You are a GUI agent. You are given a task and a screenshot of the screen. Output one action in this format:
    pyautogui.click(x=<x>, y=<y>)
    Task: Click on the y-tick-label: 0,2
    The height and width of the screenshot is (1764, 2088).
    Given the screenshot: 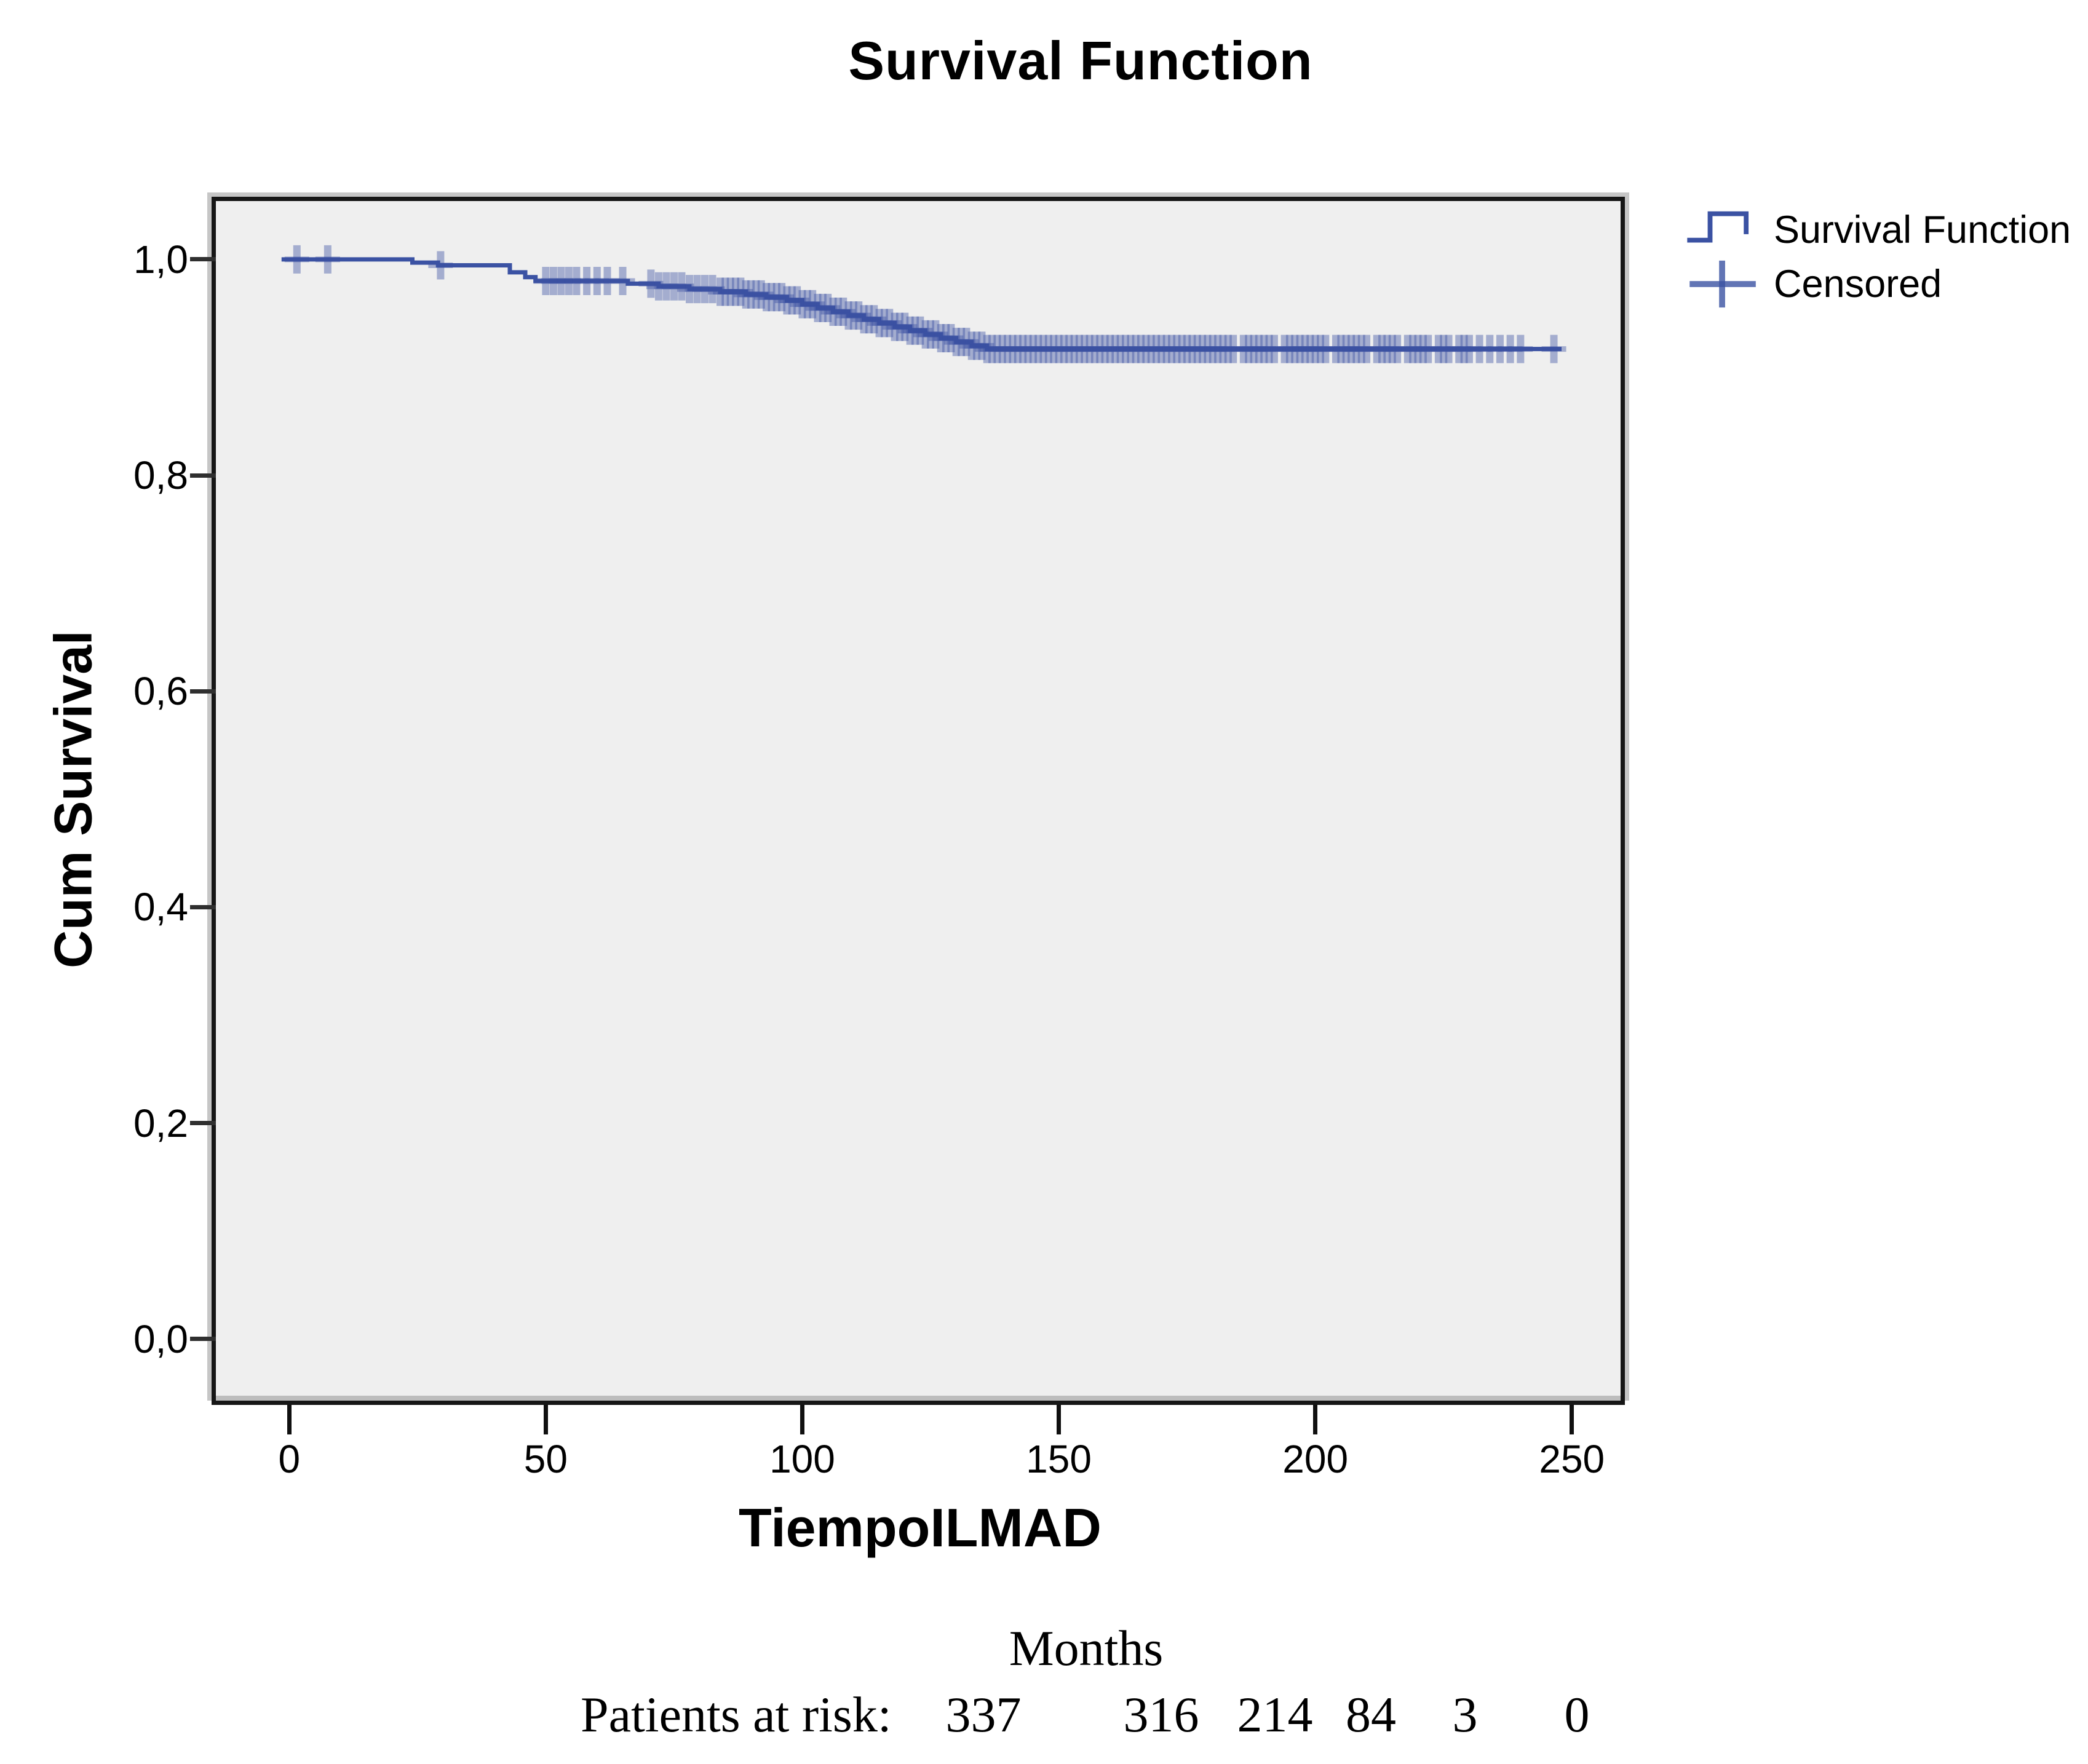 What is the action you would take?
    pyautogui.click(x=160, y=1123)
    